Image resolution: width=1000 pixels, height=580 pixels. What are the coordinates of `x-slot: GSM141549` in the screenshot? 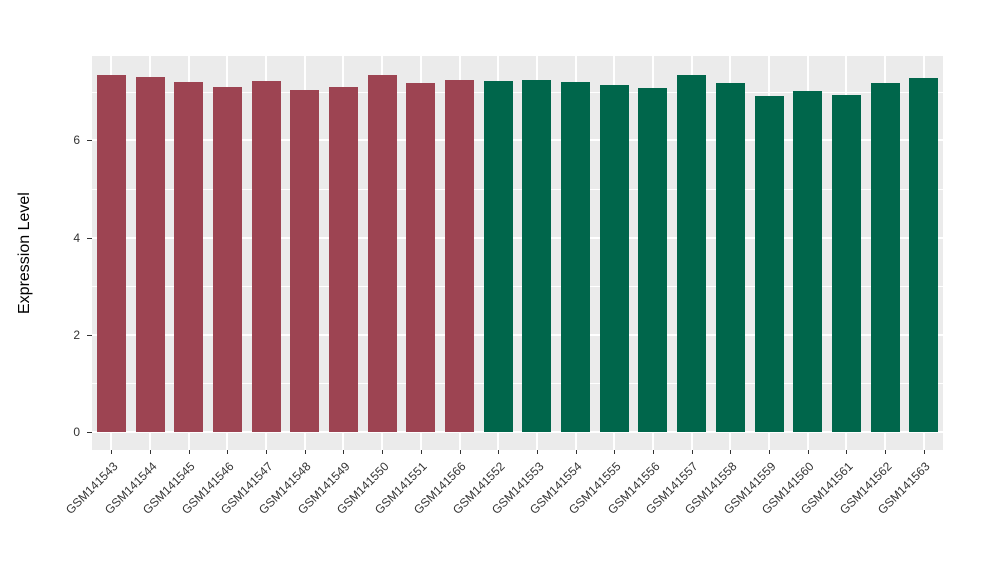 It's located at (329, 510).